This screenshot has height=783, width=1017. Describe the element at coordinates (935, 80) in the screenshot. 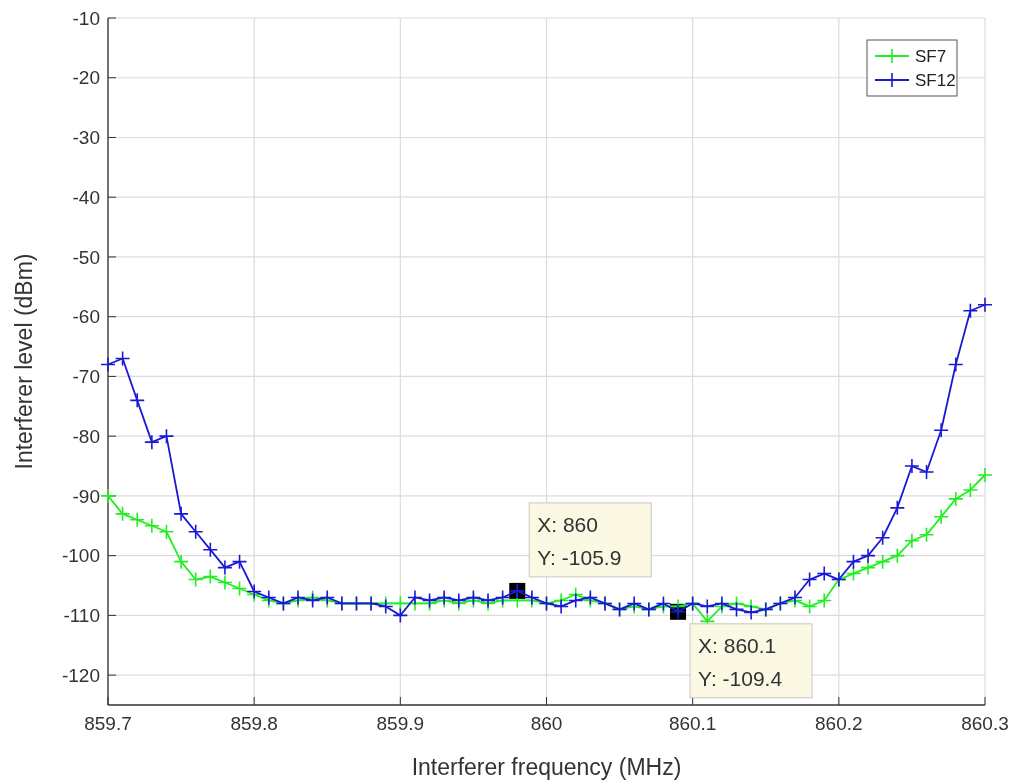

I see `legend-label: SF12` at that location.